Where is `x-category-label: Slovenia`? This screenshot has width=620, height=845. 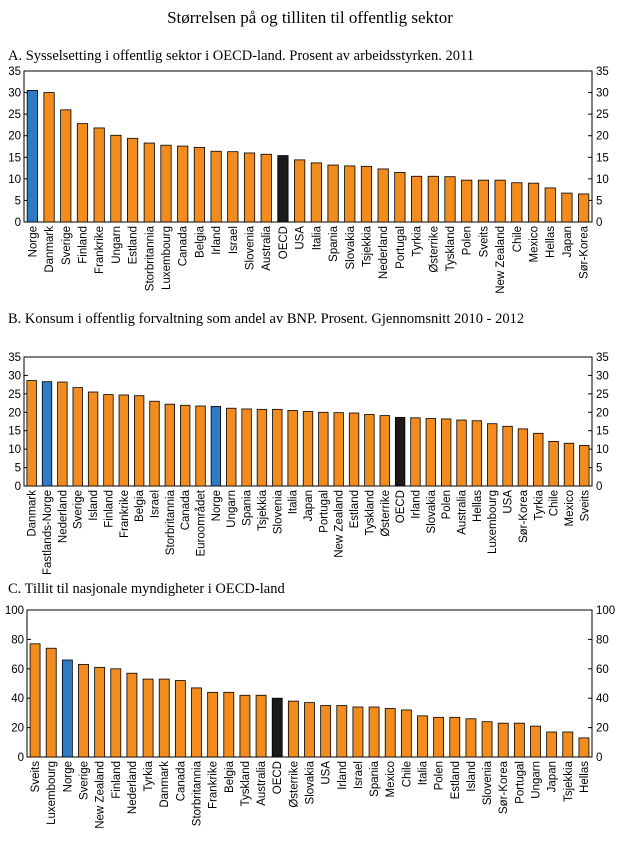
x-category-label: Slovenia is located at coordinates (278, 511).